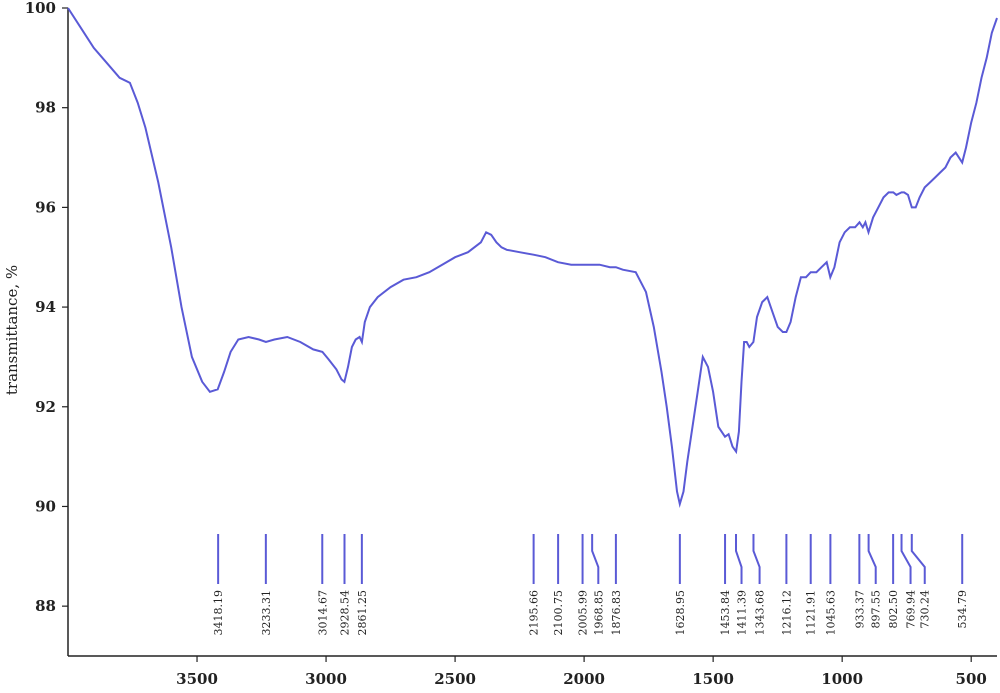 The width and height of the screenshot is (1000, 693). I want to click on peak-label: 1411.39, so click(742, 613).